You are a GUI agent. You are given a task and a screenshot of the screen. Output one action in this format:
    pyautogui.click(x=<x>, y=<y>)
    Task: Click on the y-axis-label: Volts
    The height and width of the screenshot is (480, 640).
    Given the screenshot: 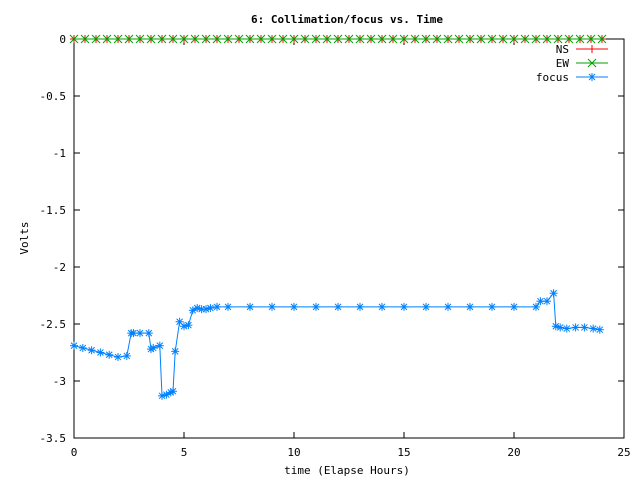 What is the action you would take?
    pyautogui.click(x=24, y=237)
    